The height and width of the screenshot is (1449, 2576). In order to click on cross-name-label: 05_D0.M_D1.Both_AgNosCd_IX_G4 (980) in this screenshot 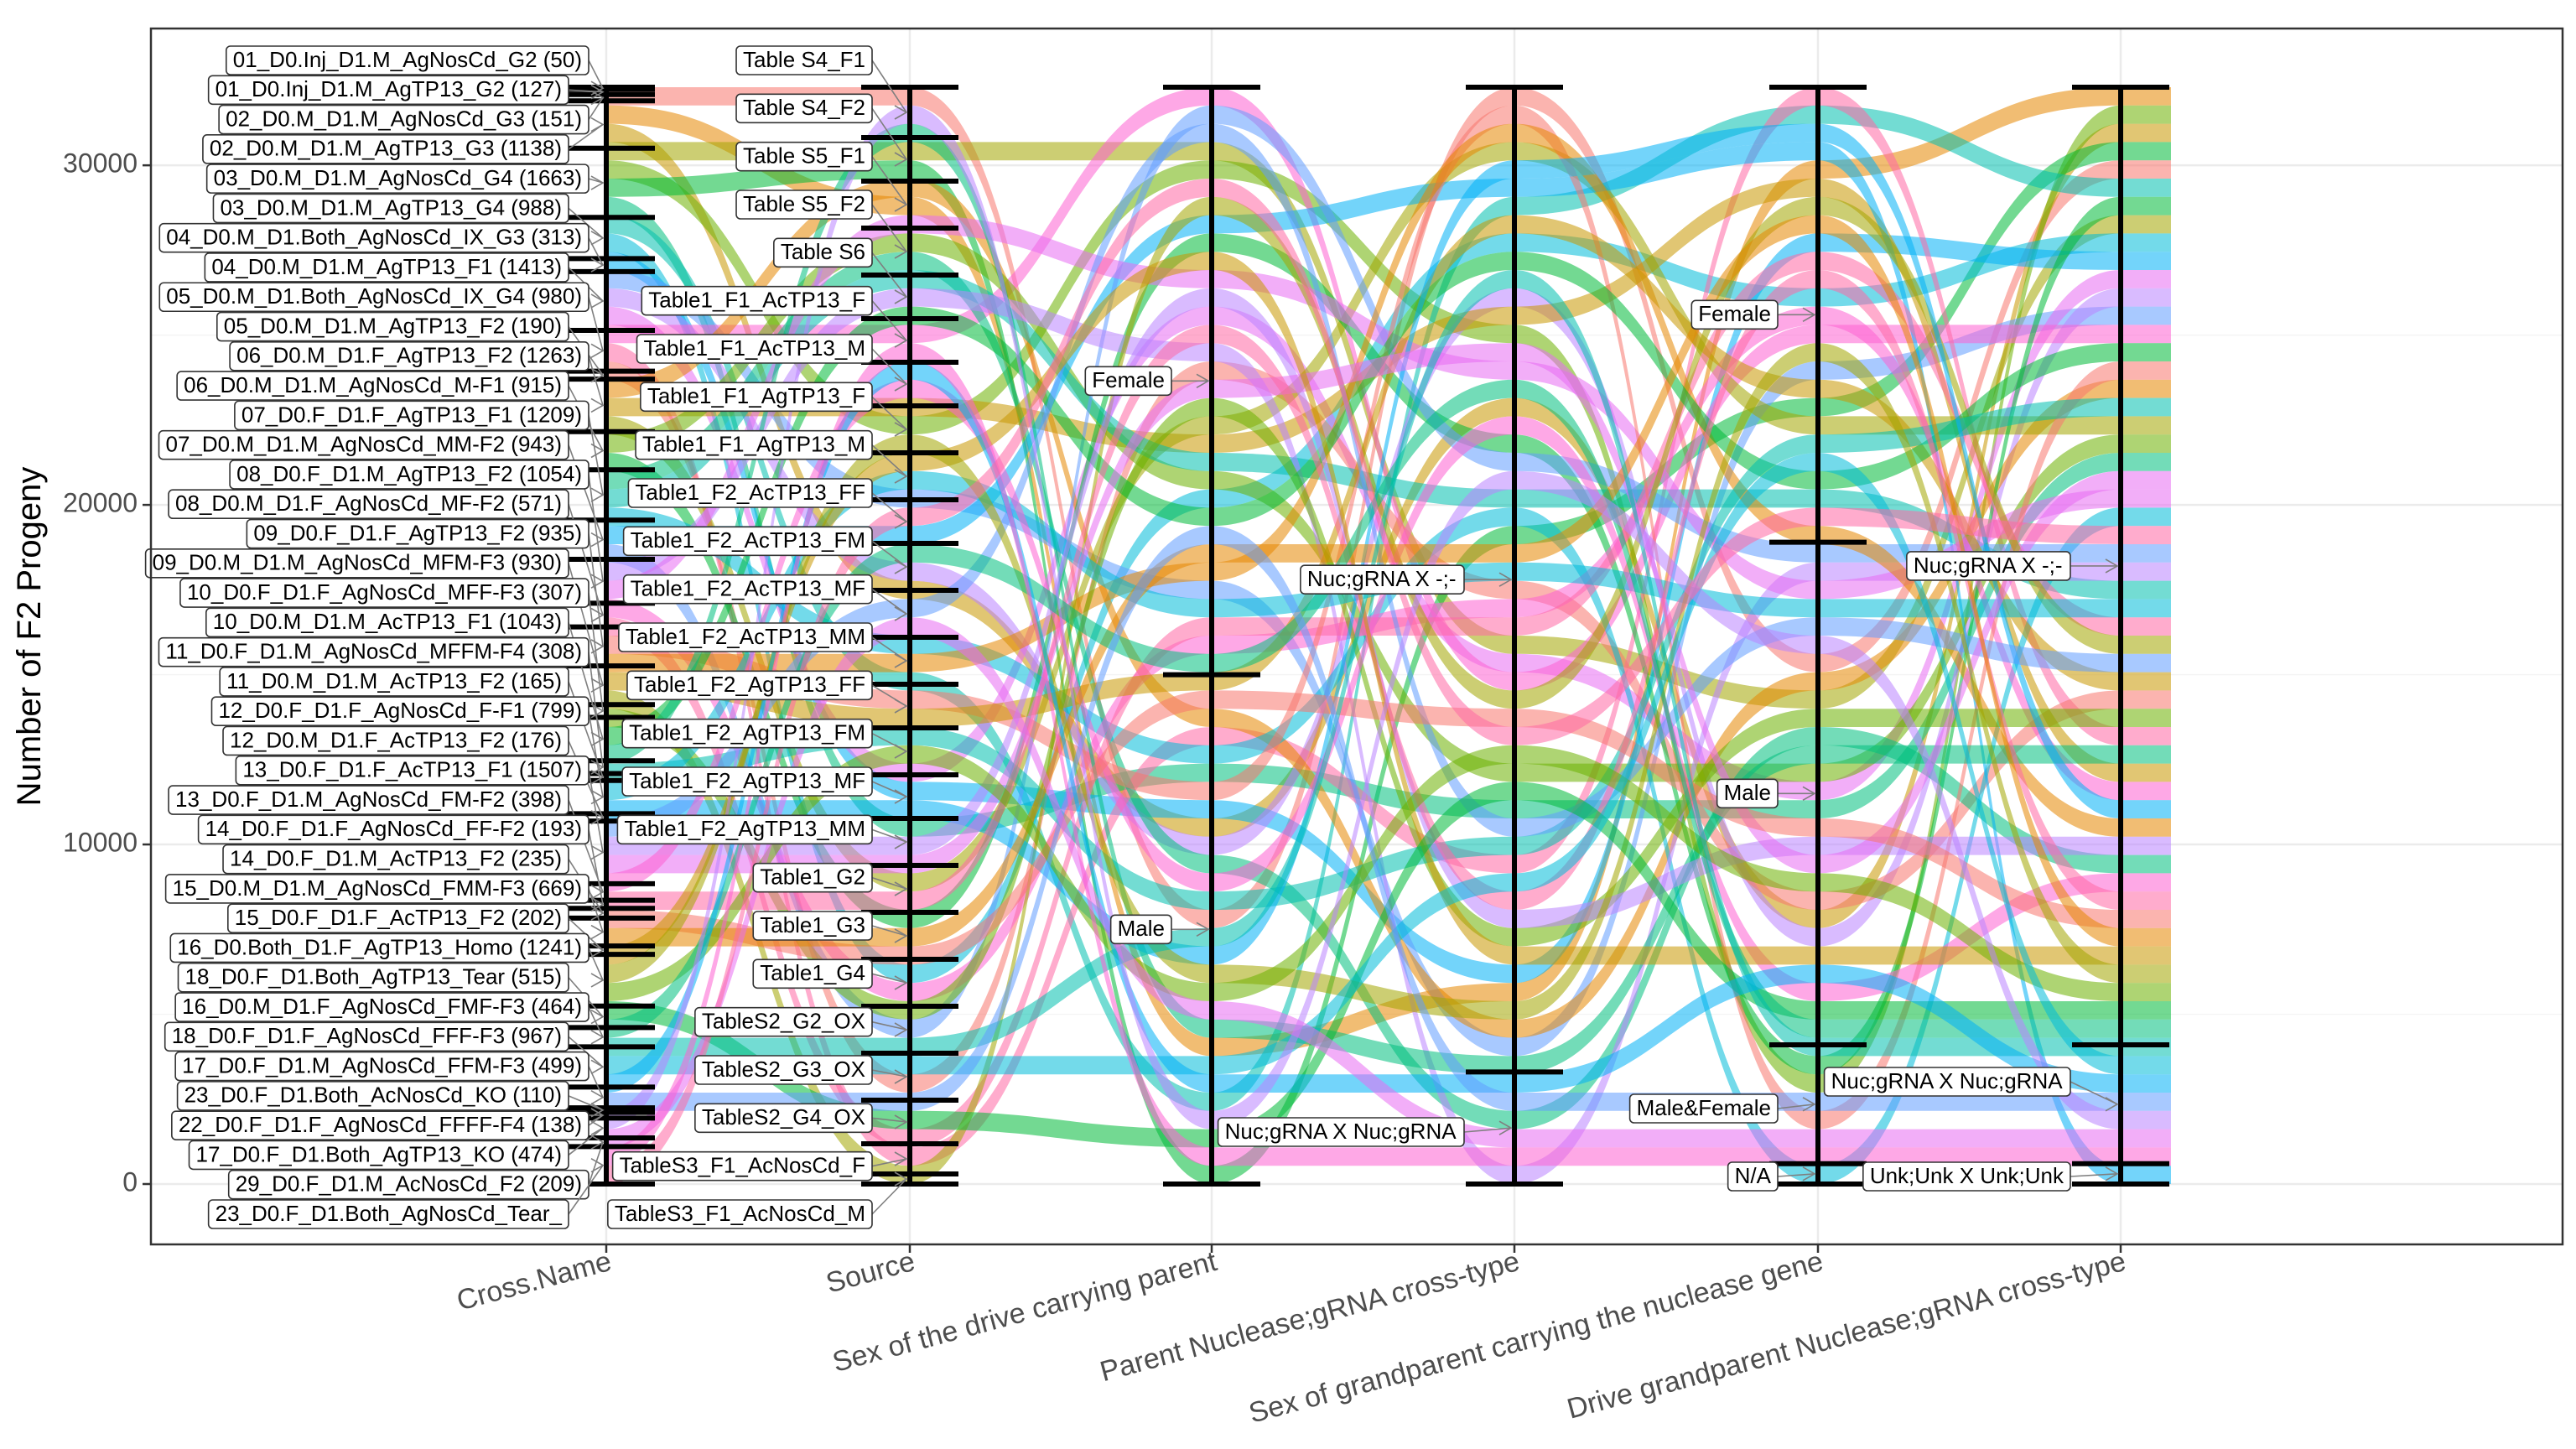, I will do `click(381, 320)`.